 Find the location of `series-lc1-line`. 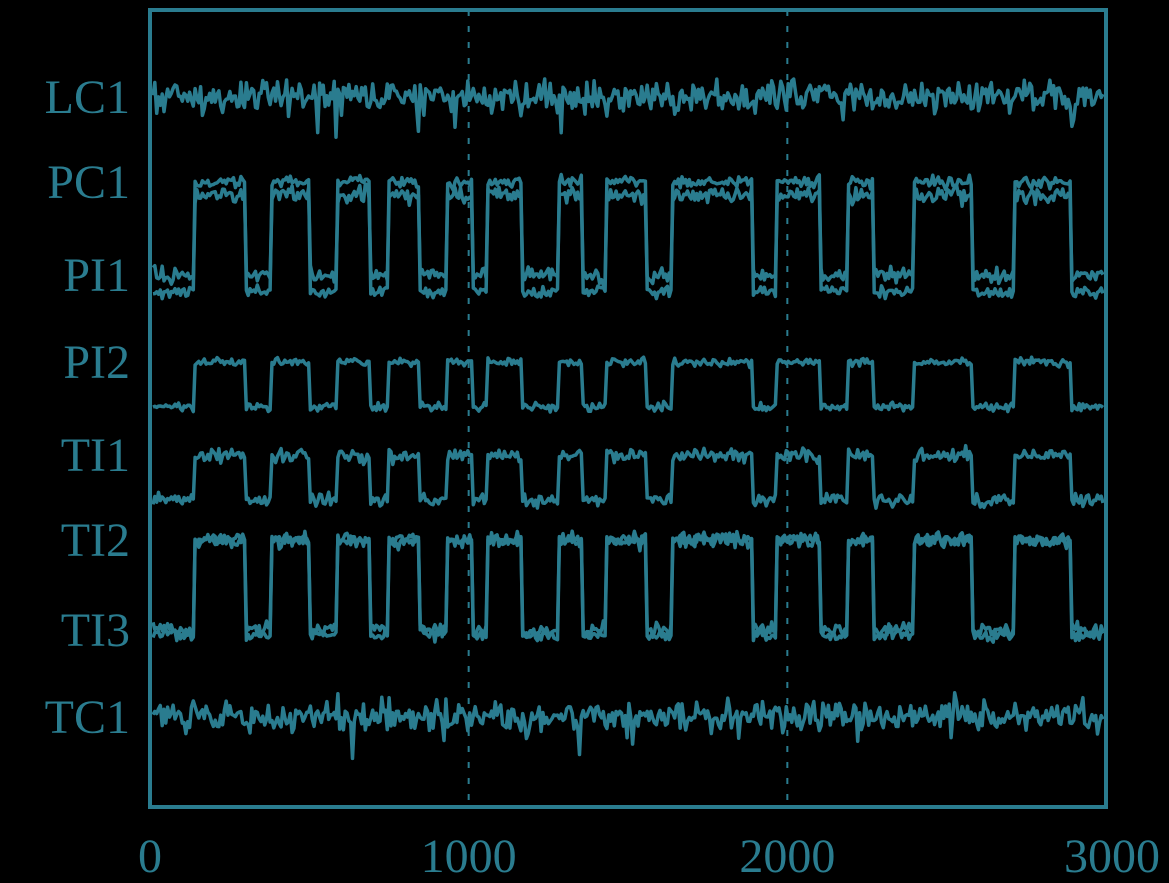

series-lc1-line is located at coordinates (628, 108).